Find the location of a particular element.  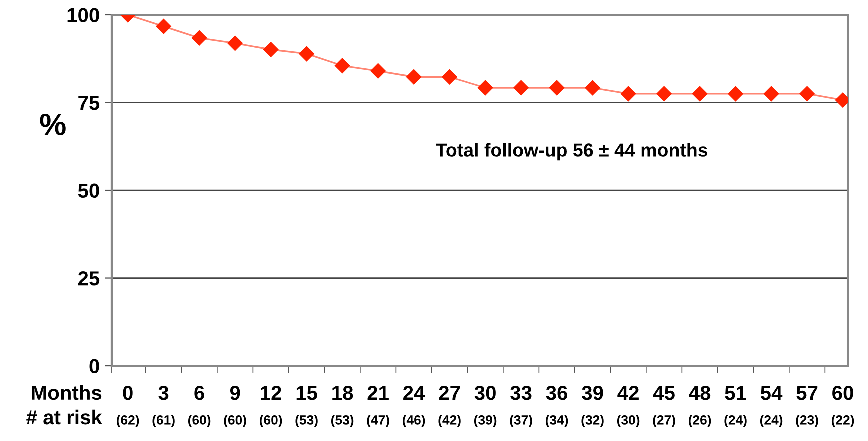

x-tick-label: 33 is located at coordinates (521, 393).